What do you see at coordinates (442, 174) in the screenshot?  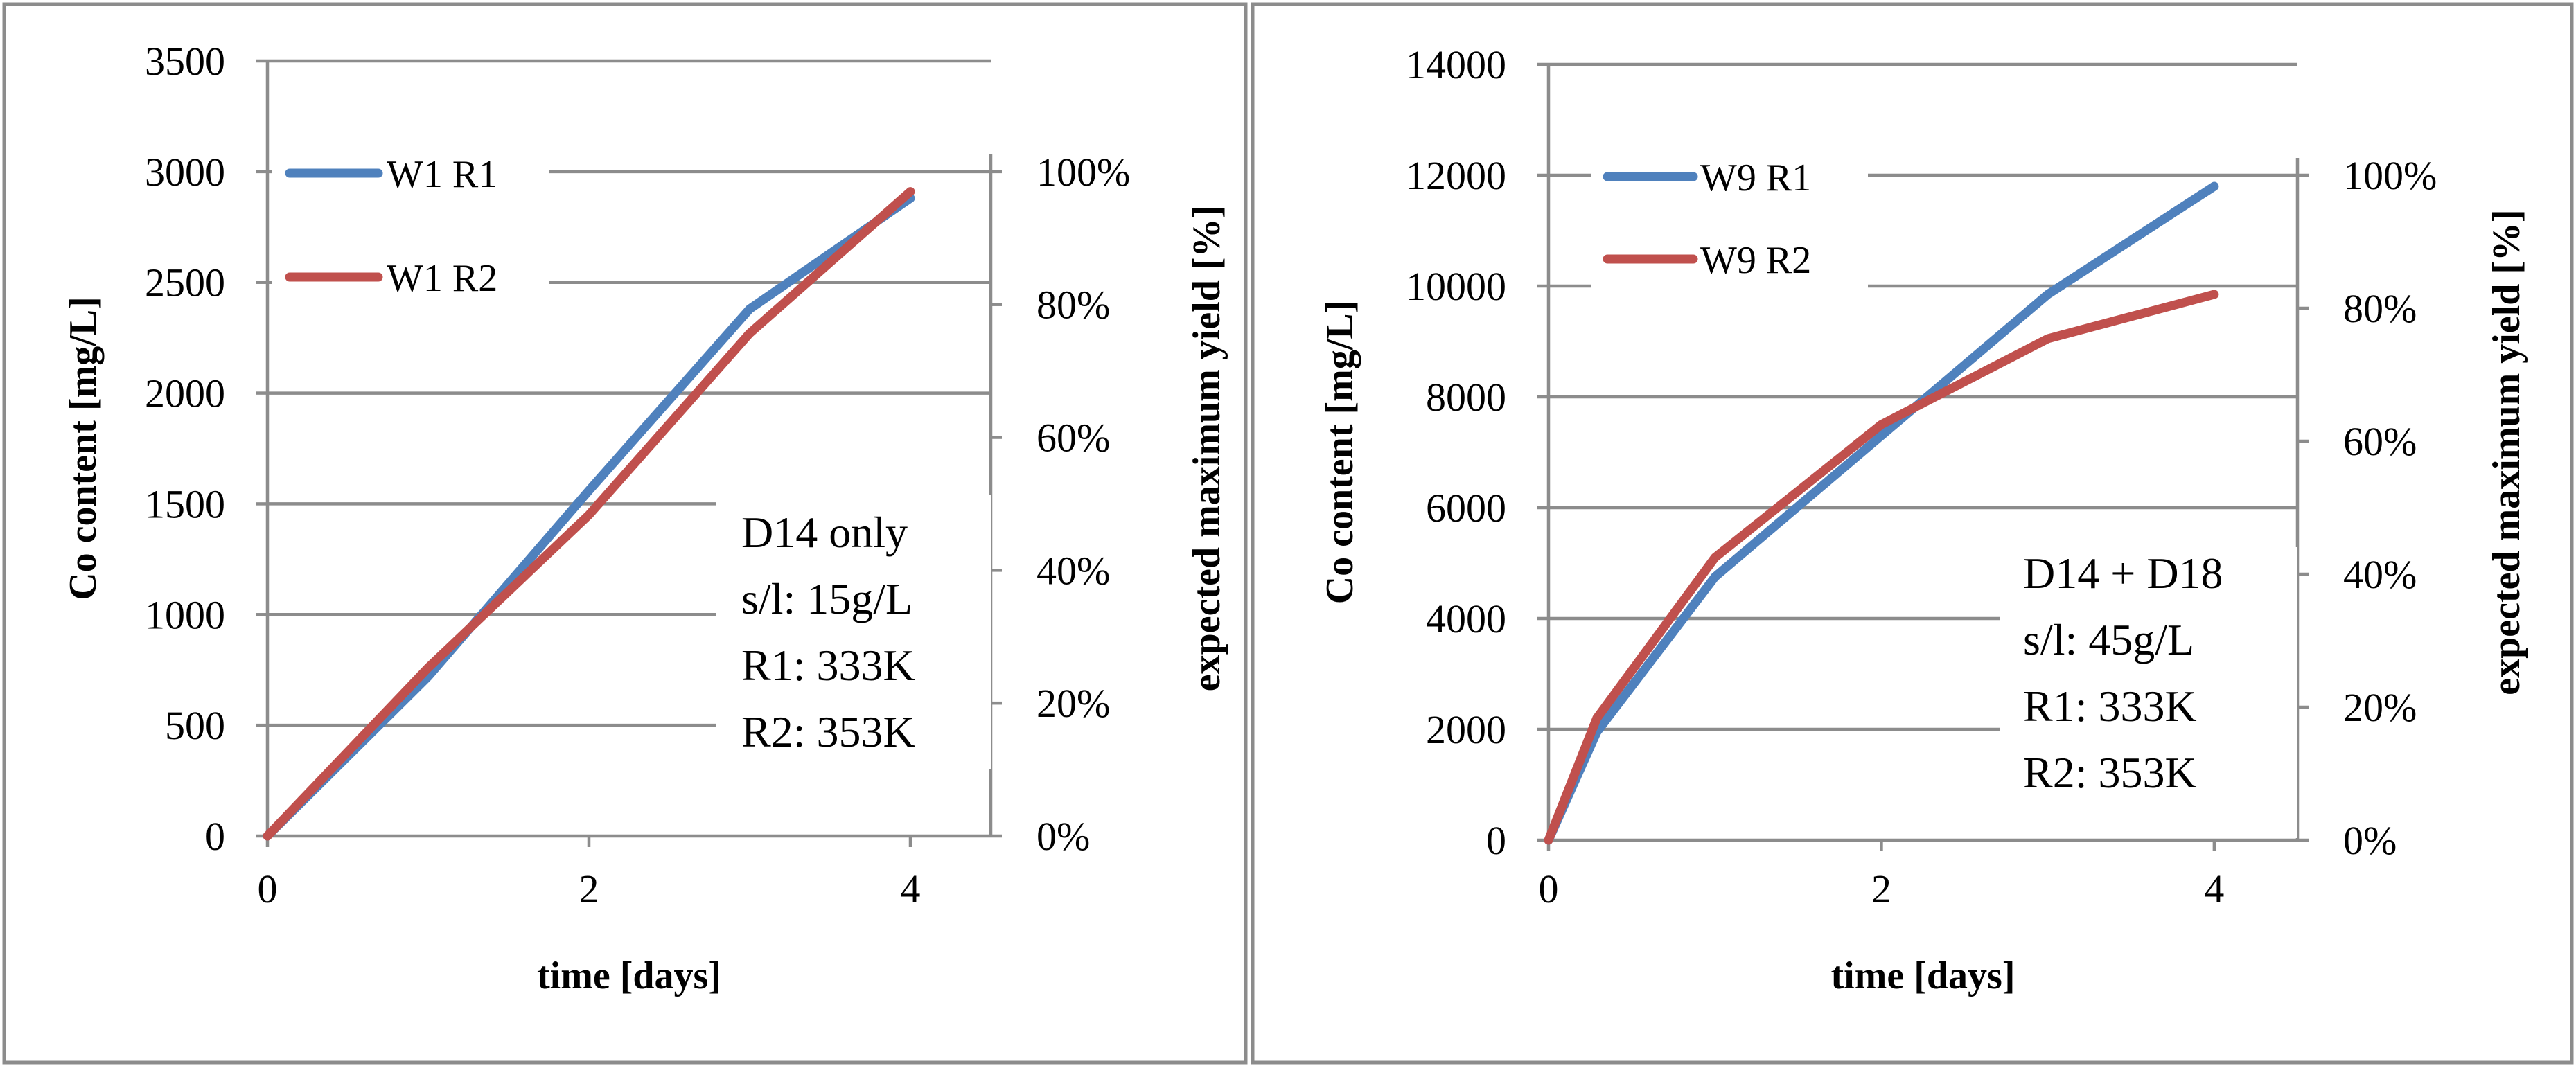 I see `legend-label: W1 R1` at bounding box center [442, 174].